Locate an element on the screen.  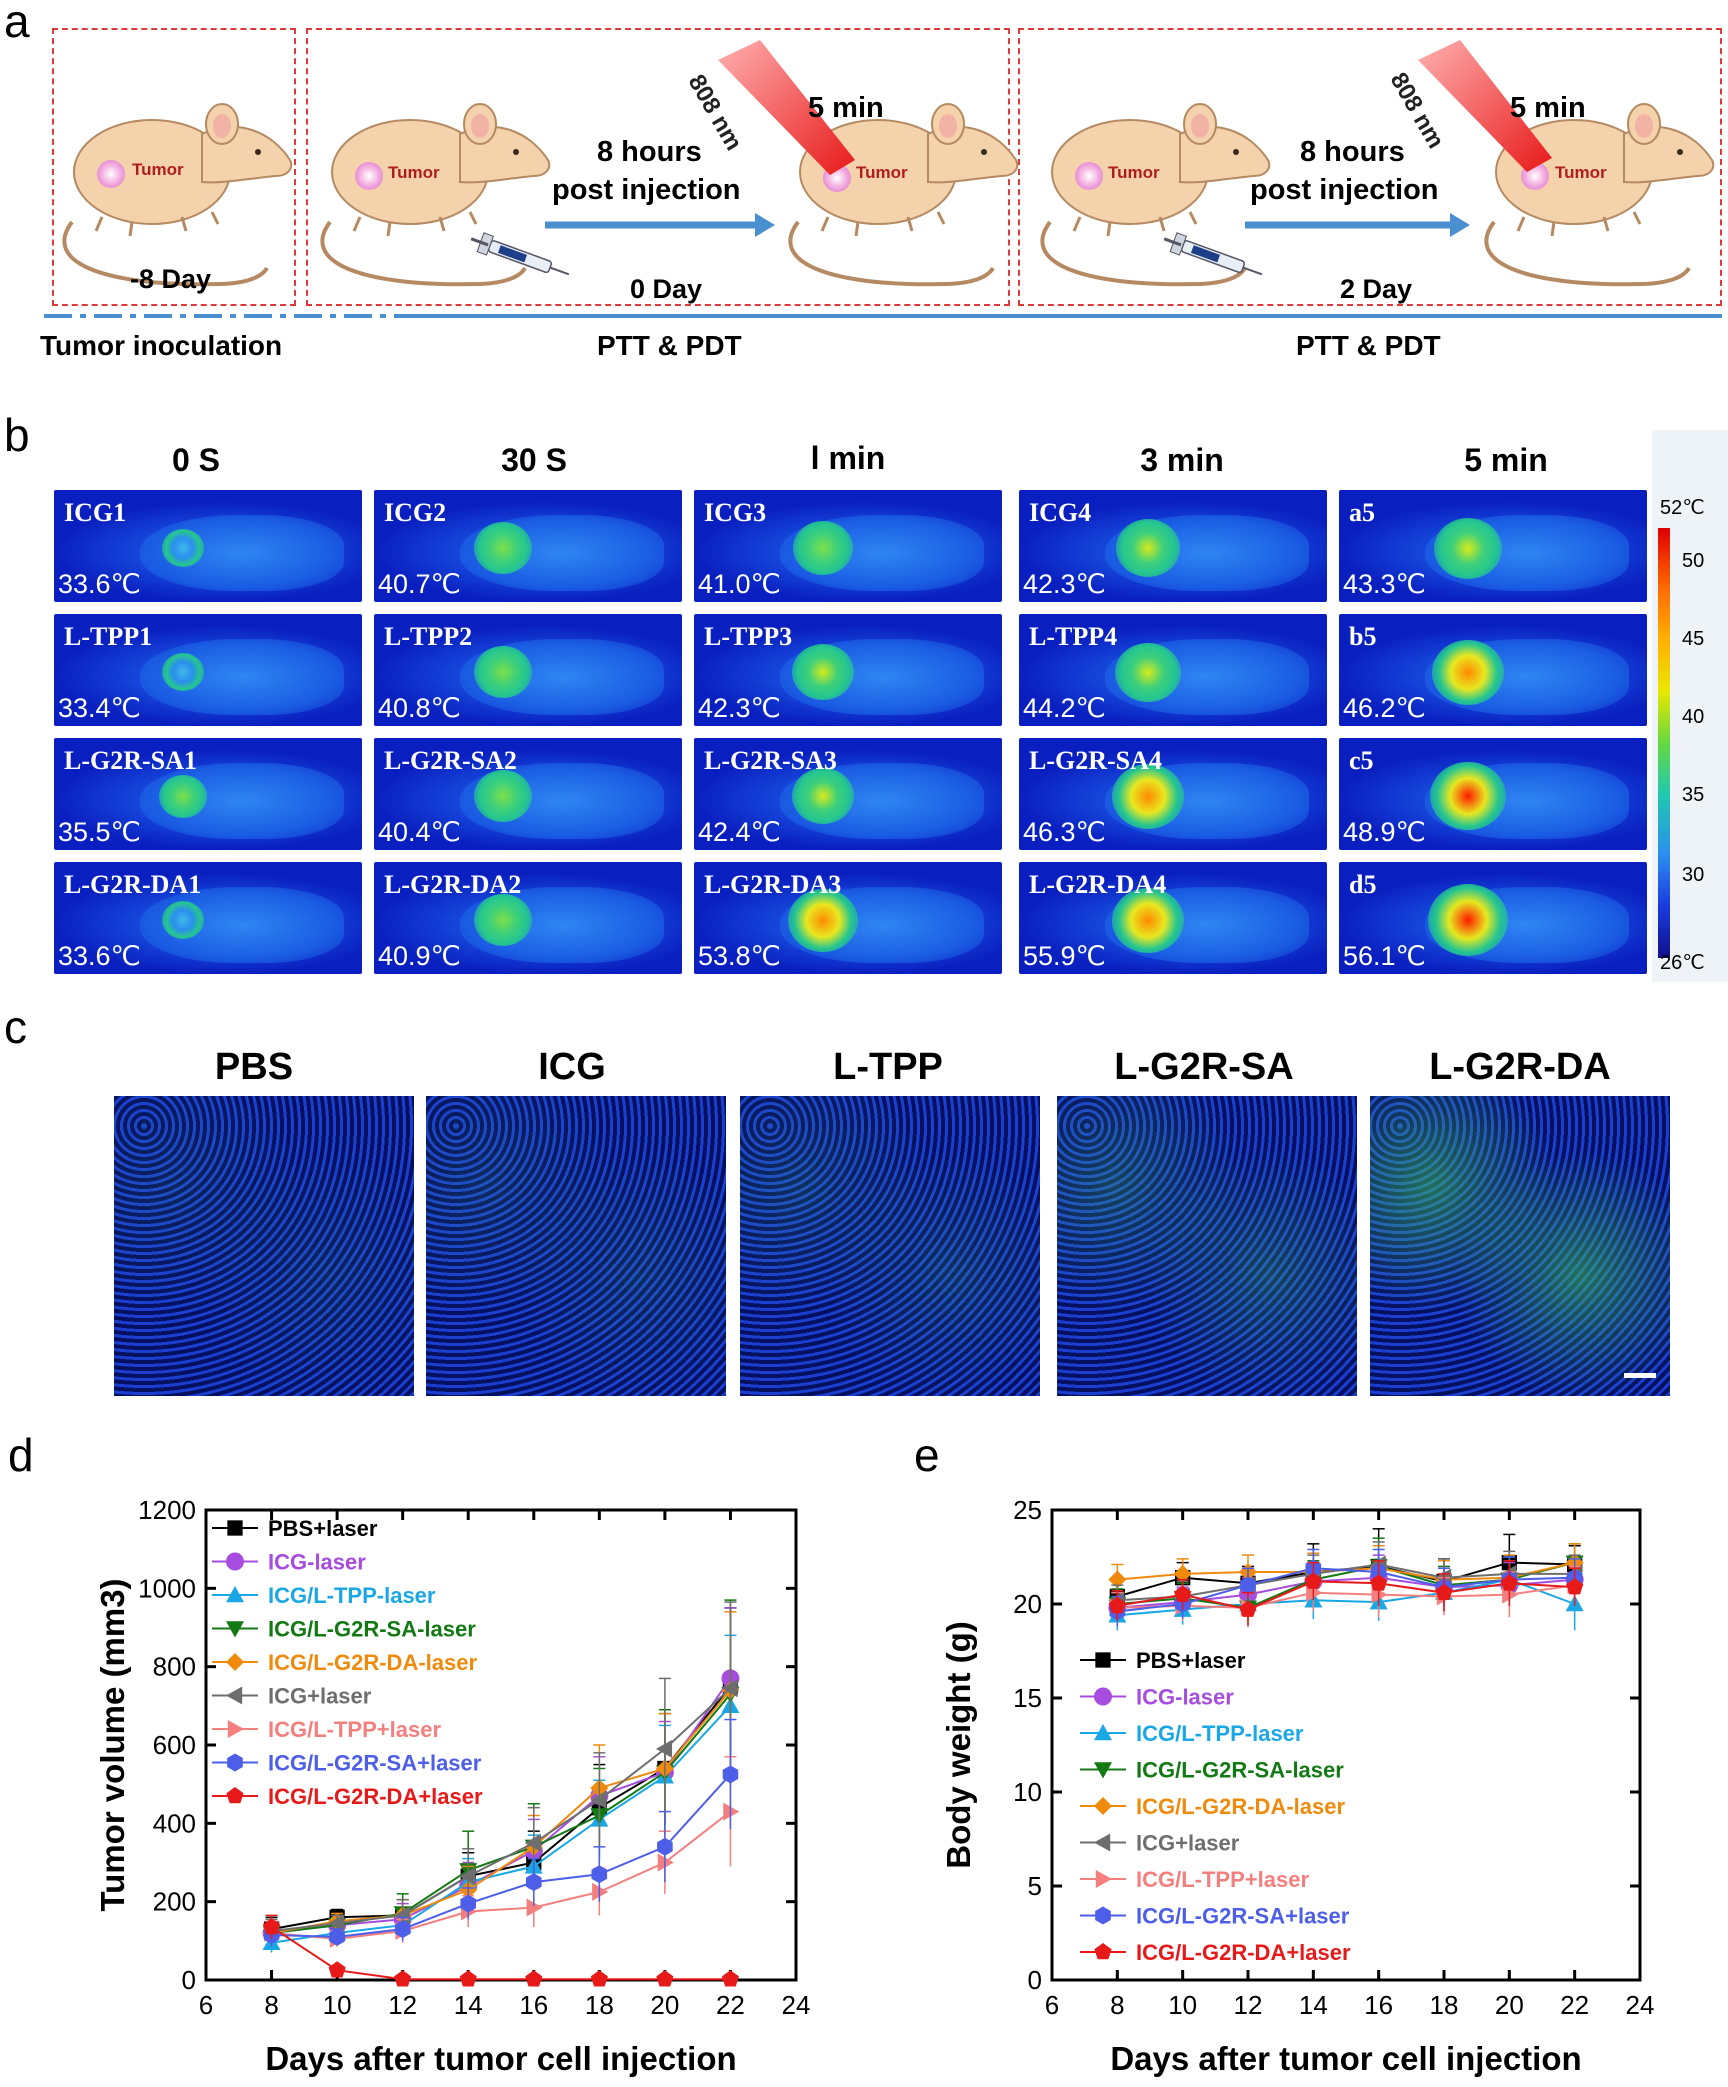
thermal-image-r4-c1: L-G2R-DA1 33.6℃ is located at coordinates (208, 918).